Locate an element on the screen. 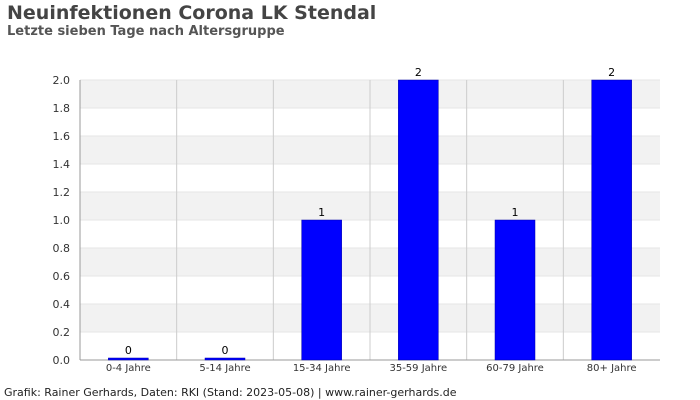  y-tick-label: 2.0 is located at coordinates (62, 80).